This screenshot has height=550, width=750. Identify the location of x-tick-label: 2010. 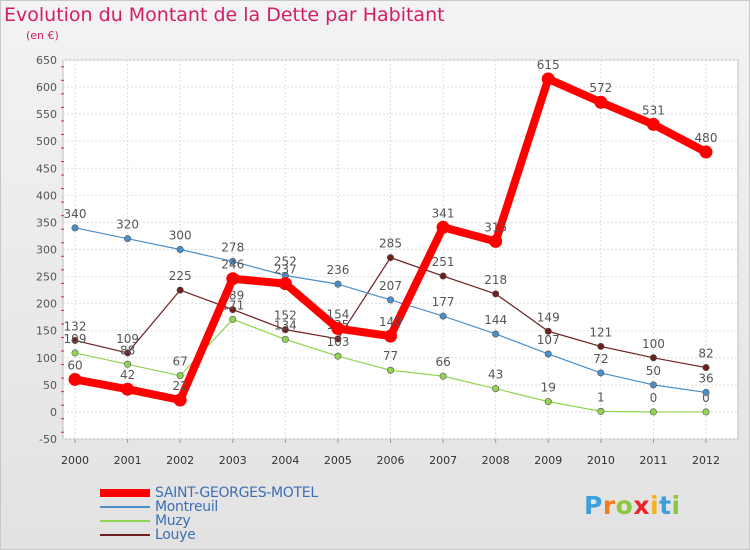
(601, 460).